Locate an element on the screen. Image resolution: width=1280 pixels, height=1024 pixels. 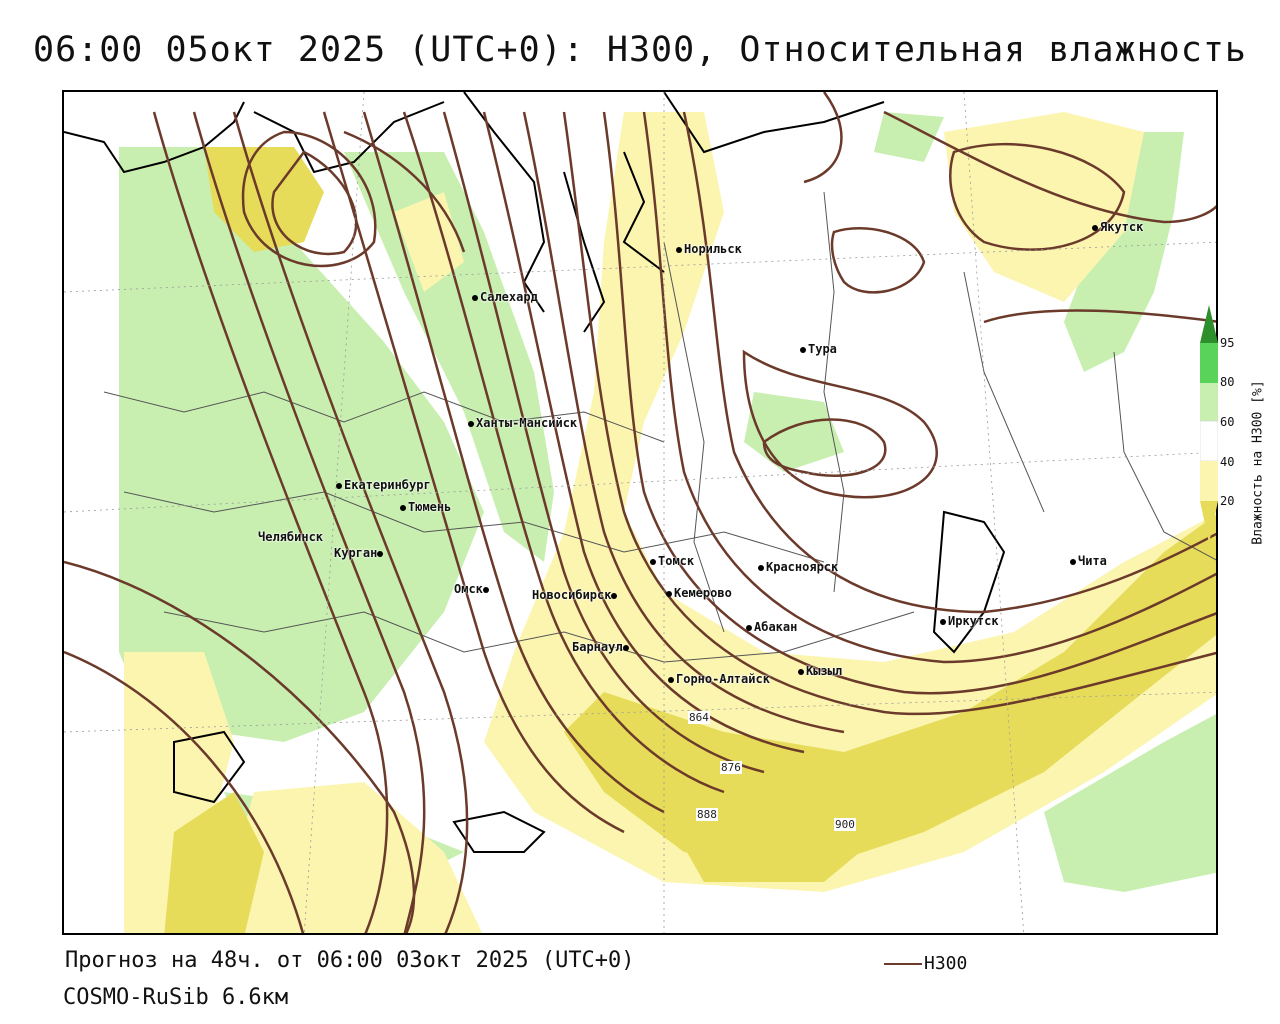
contour-label: 864 is located at coordinates (699, 717).